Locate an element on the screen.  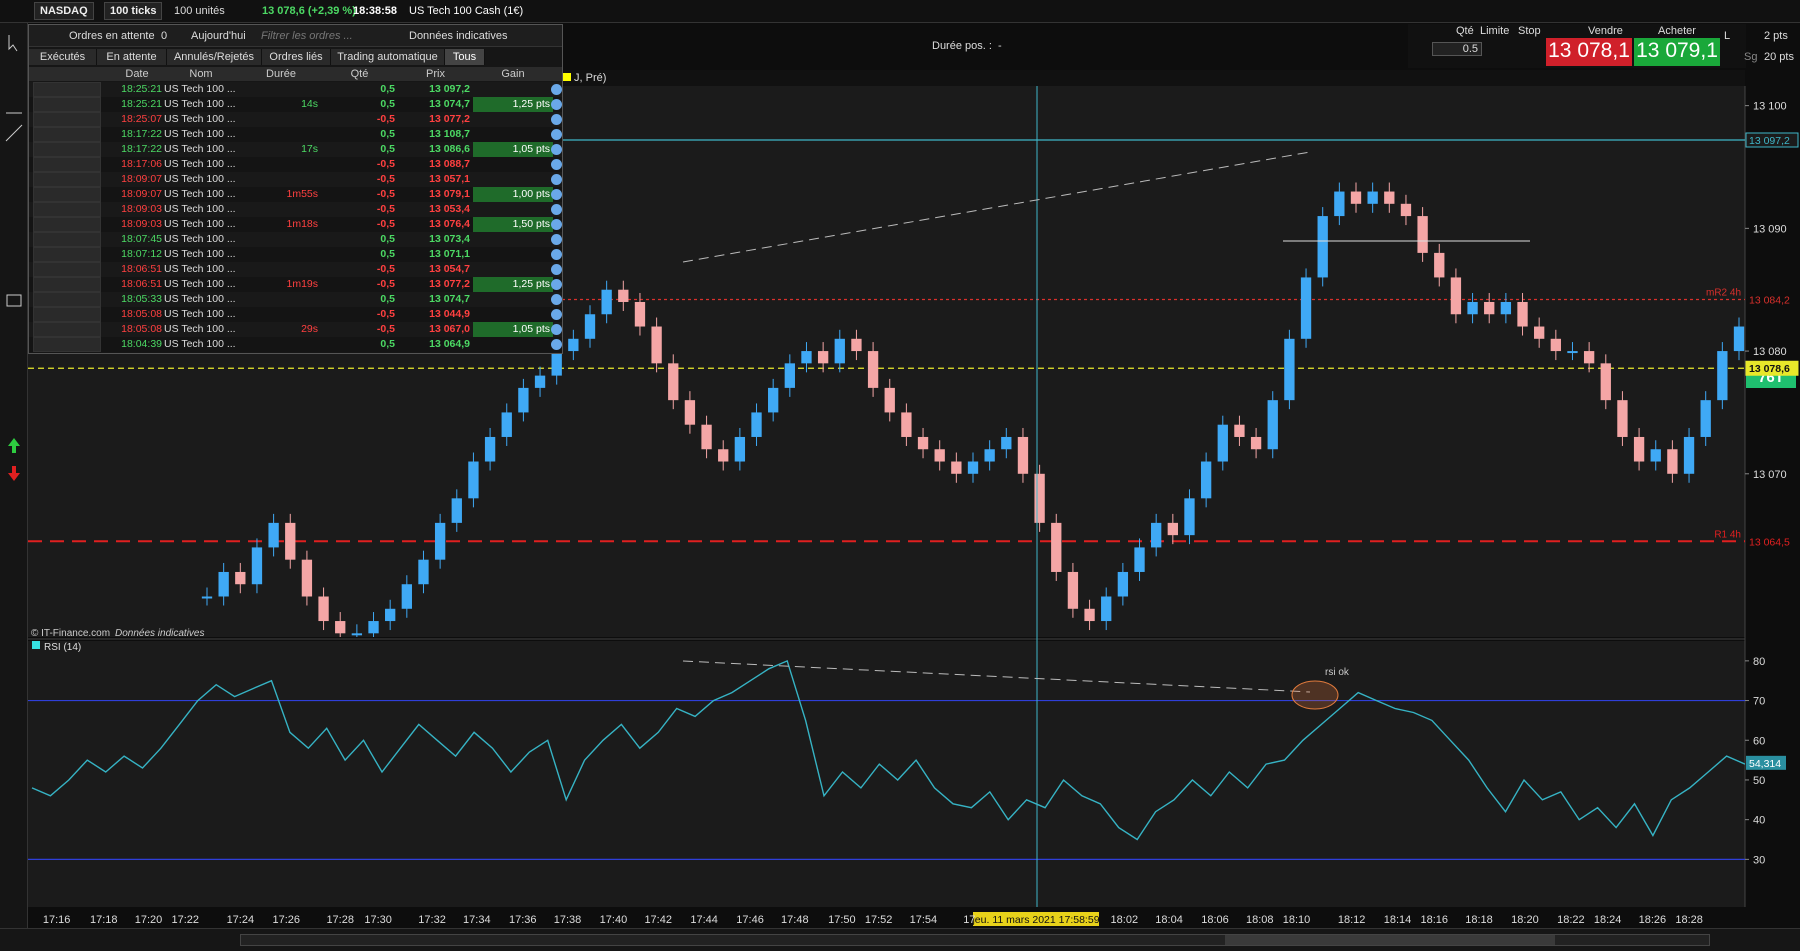
column-header: Durée is located at coordinates (281, 74).